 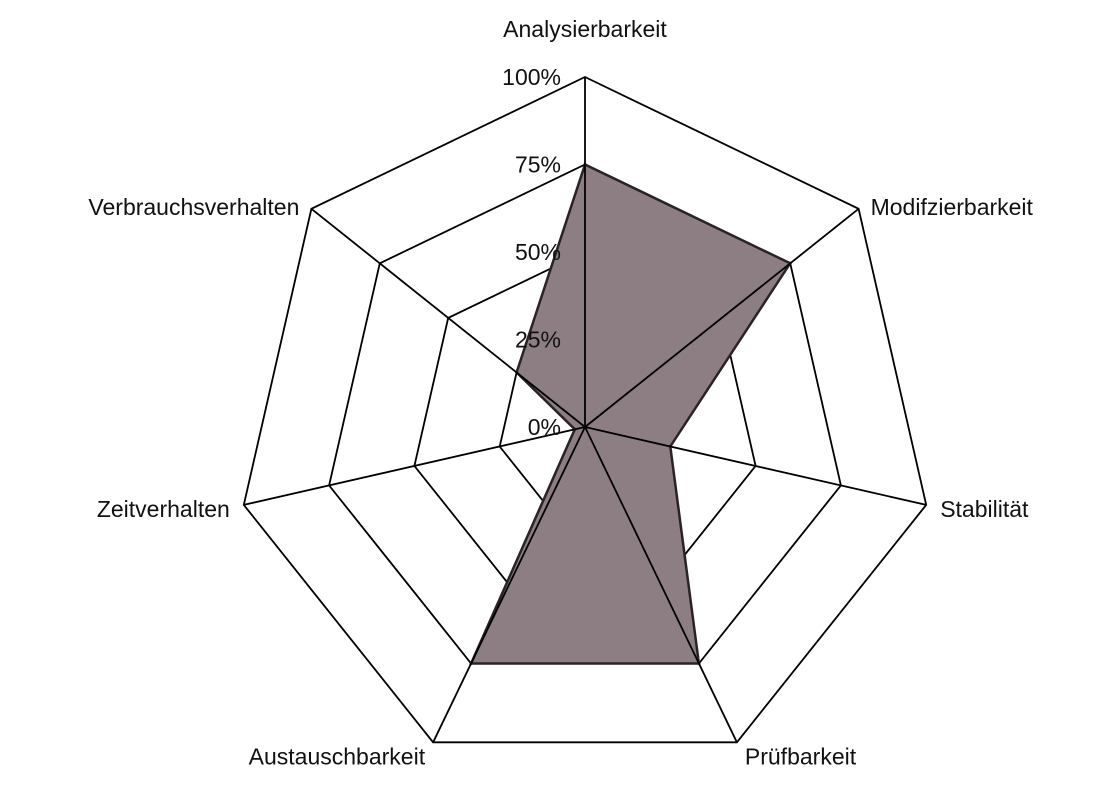 I want to click on axis-label-0: Analysierbarkeit, so click(x=585, y=29).